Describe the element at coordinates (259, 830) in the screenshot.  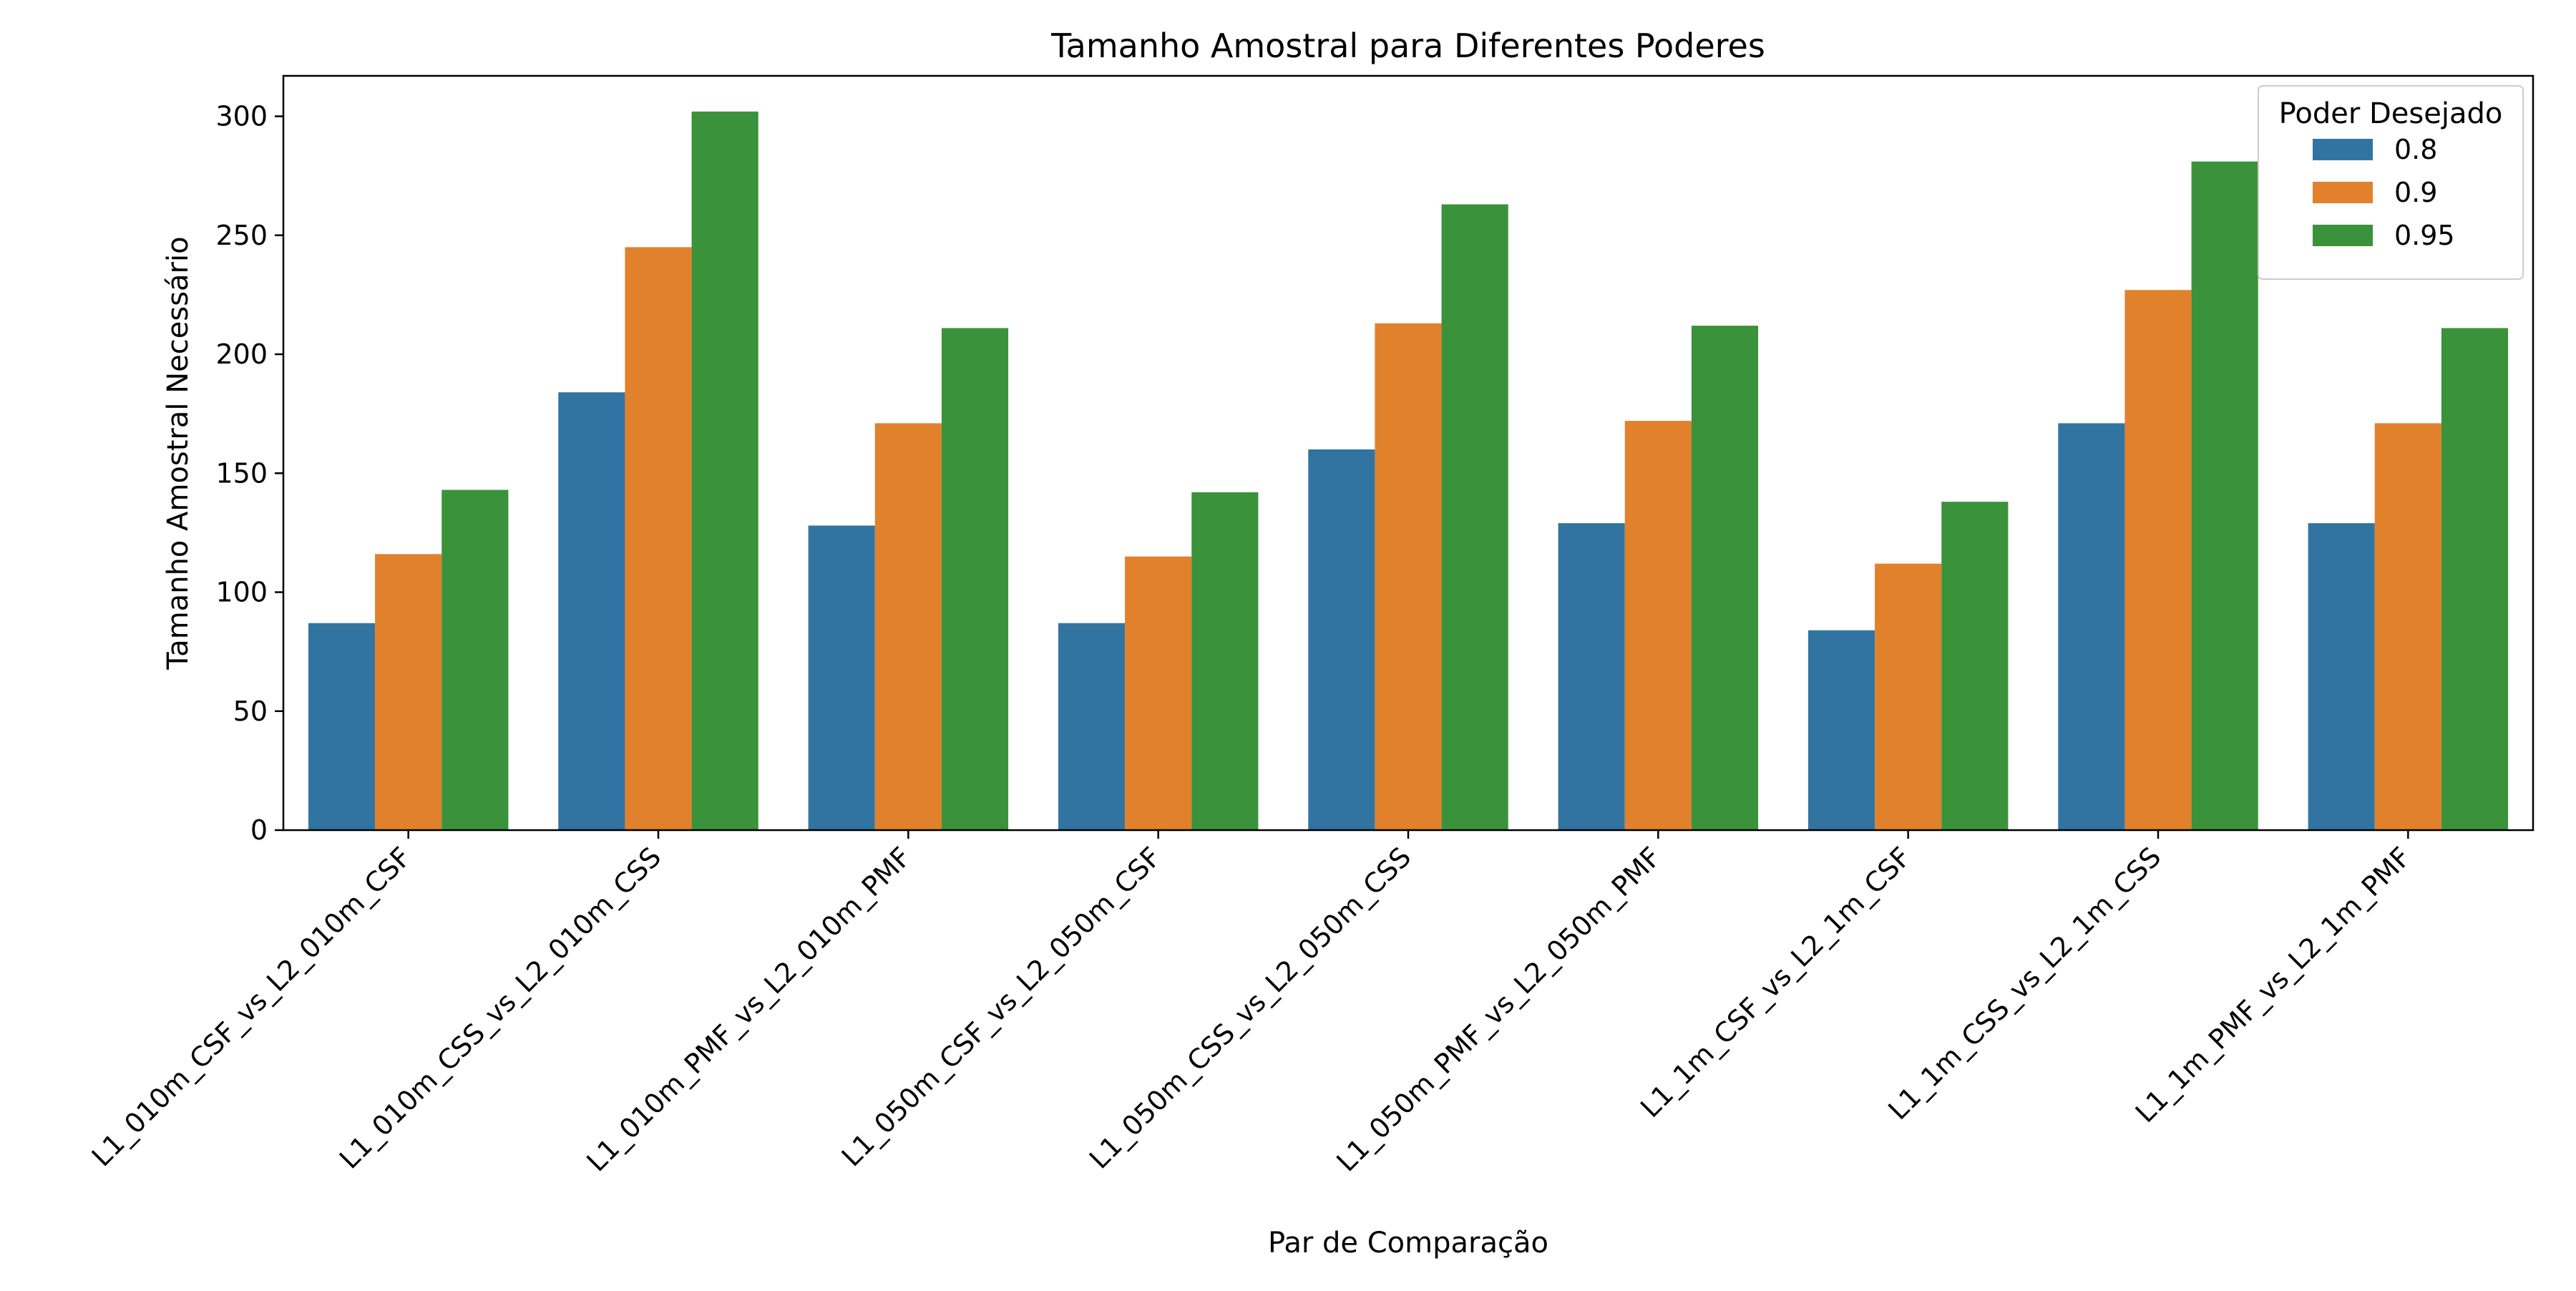
I see `y-tick-label: 0` at that location.